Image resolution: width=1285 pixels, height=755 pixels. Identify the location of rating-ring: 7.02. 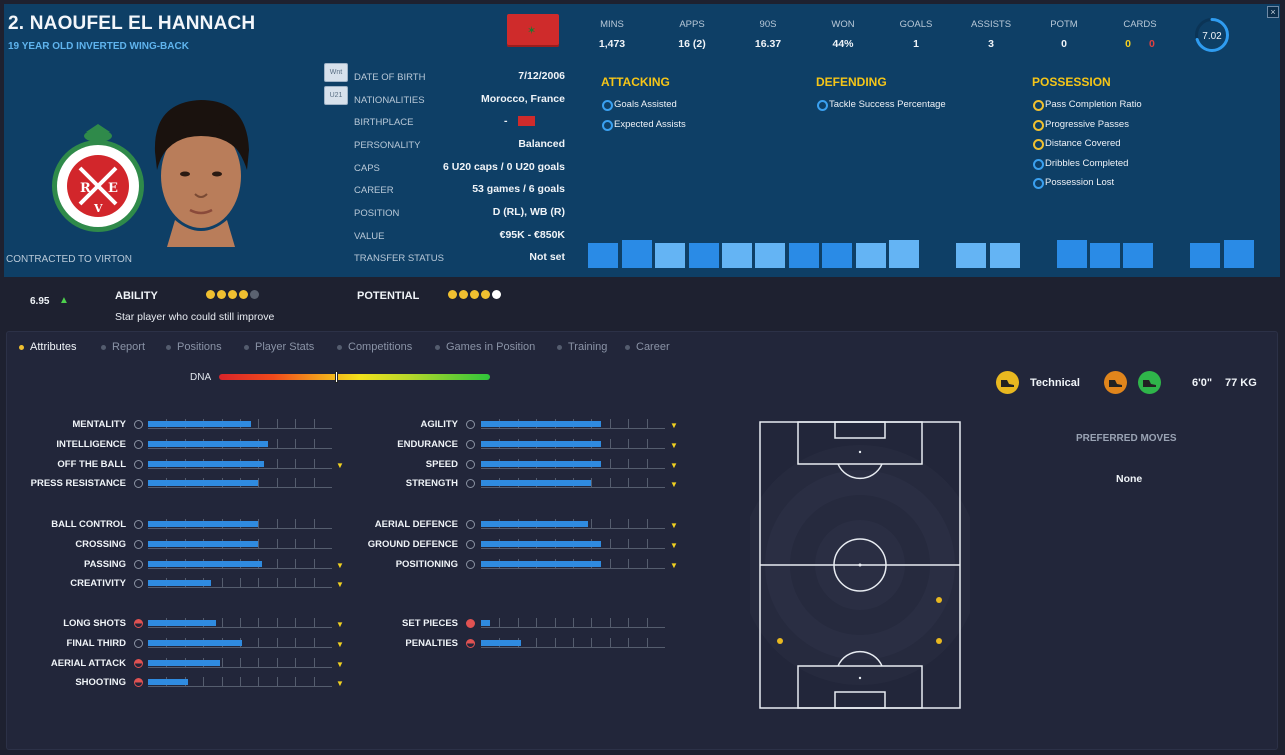
(1212, 35).